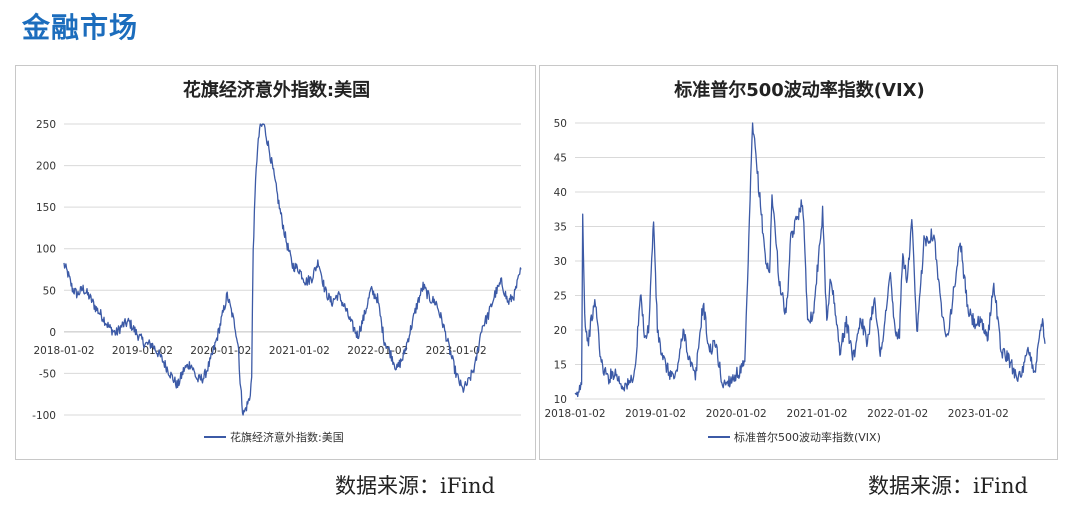 This screenshot has width=1080, height=506. What do you see at coordinates (560, 262) in the screenshot?
I see `y-tick-label: 30` at bounding box center [560, 262].